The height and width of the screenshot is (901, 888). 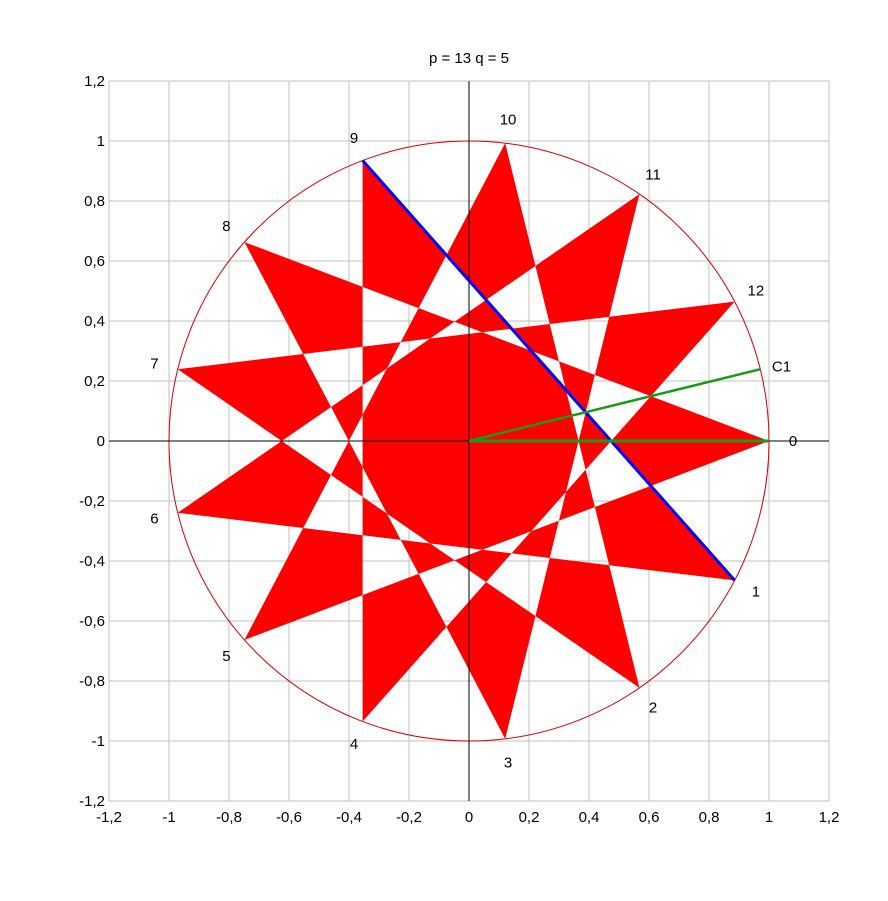 I want to click on x-tick-label: 1, so click(x=769, y=817).